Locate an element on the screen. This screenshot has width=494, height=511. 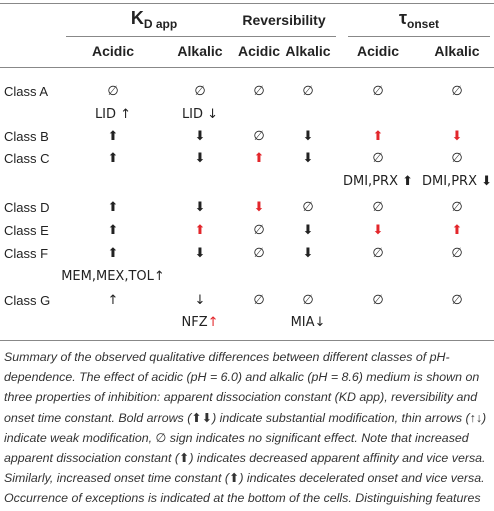
cell: NFZ↑ is located at coordinates (199, 322).